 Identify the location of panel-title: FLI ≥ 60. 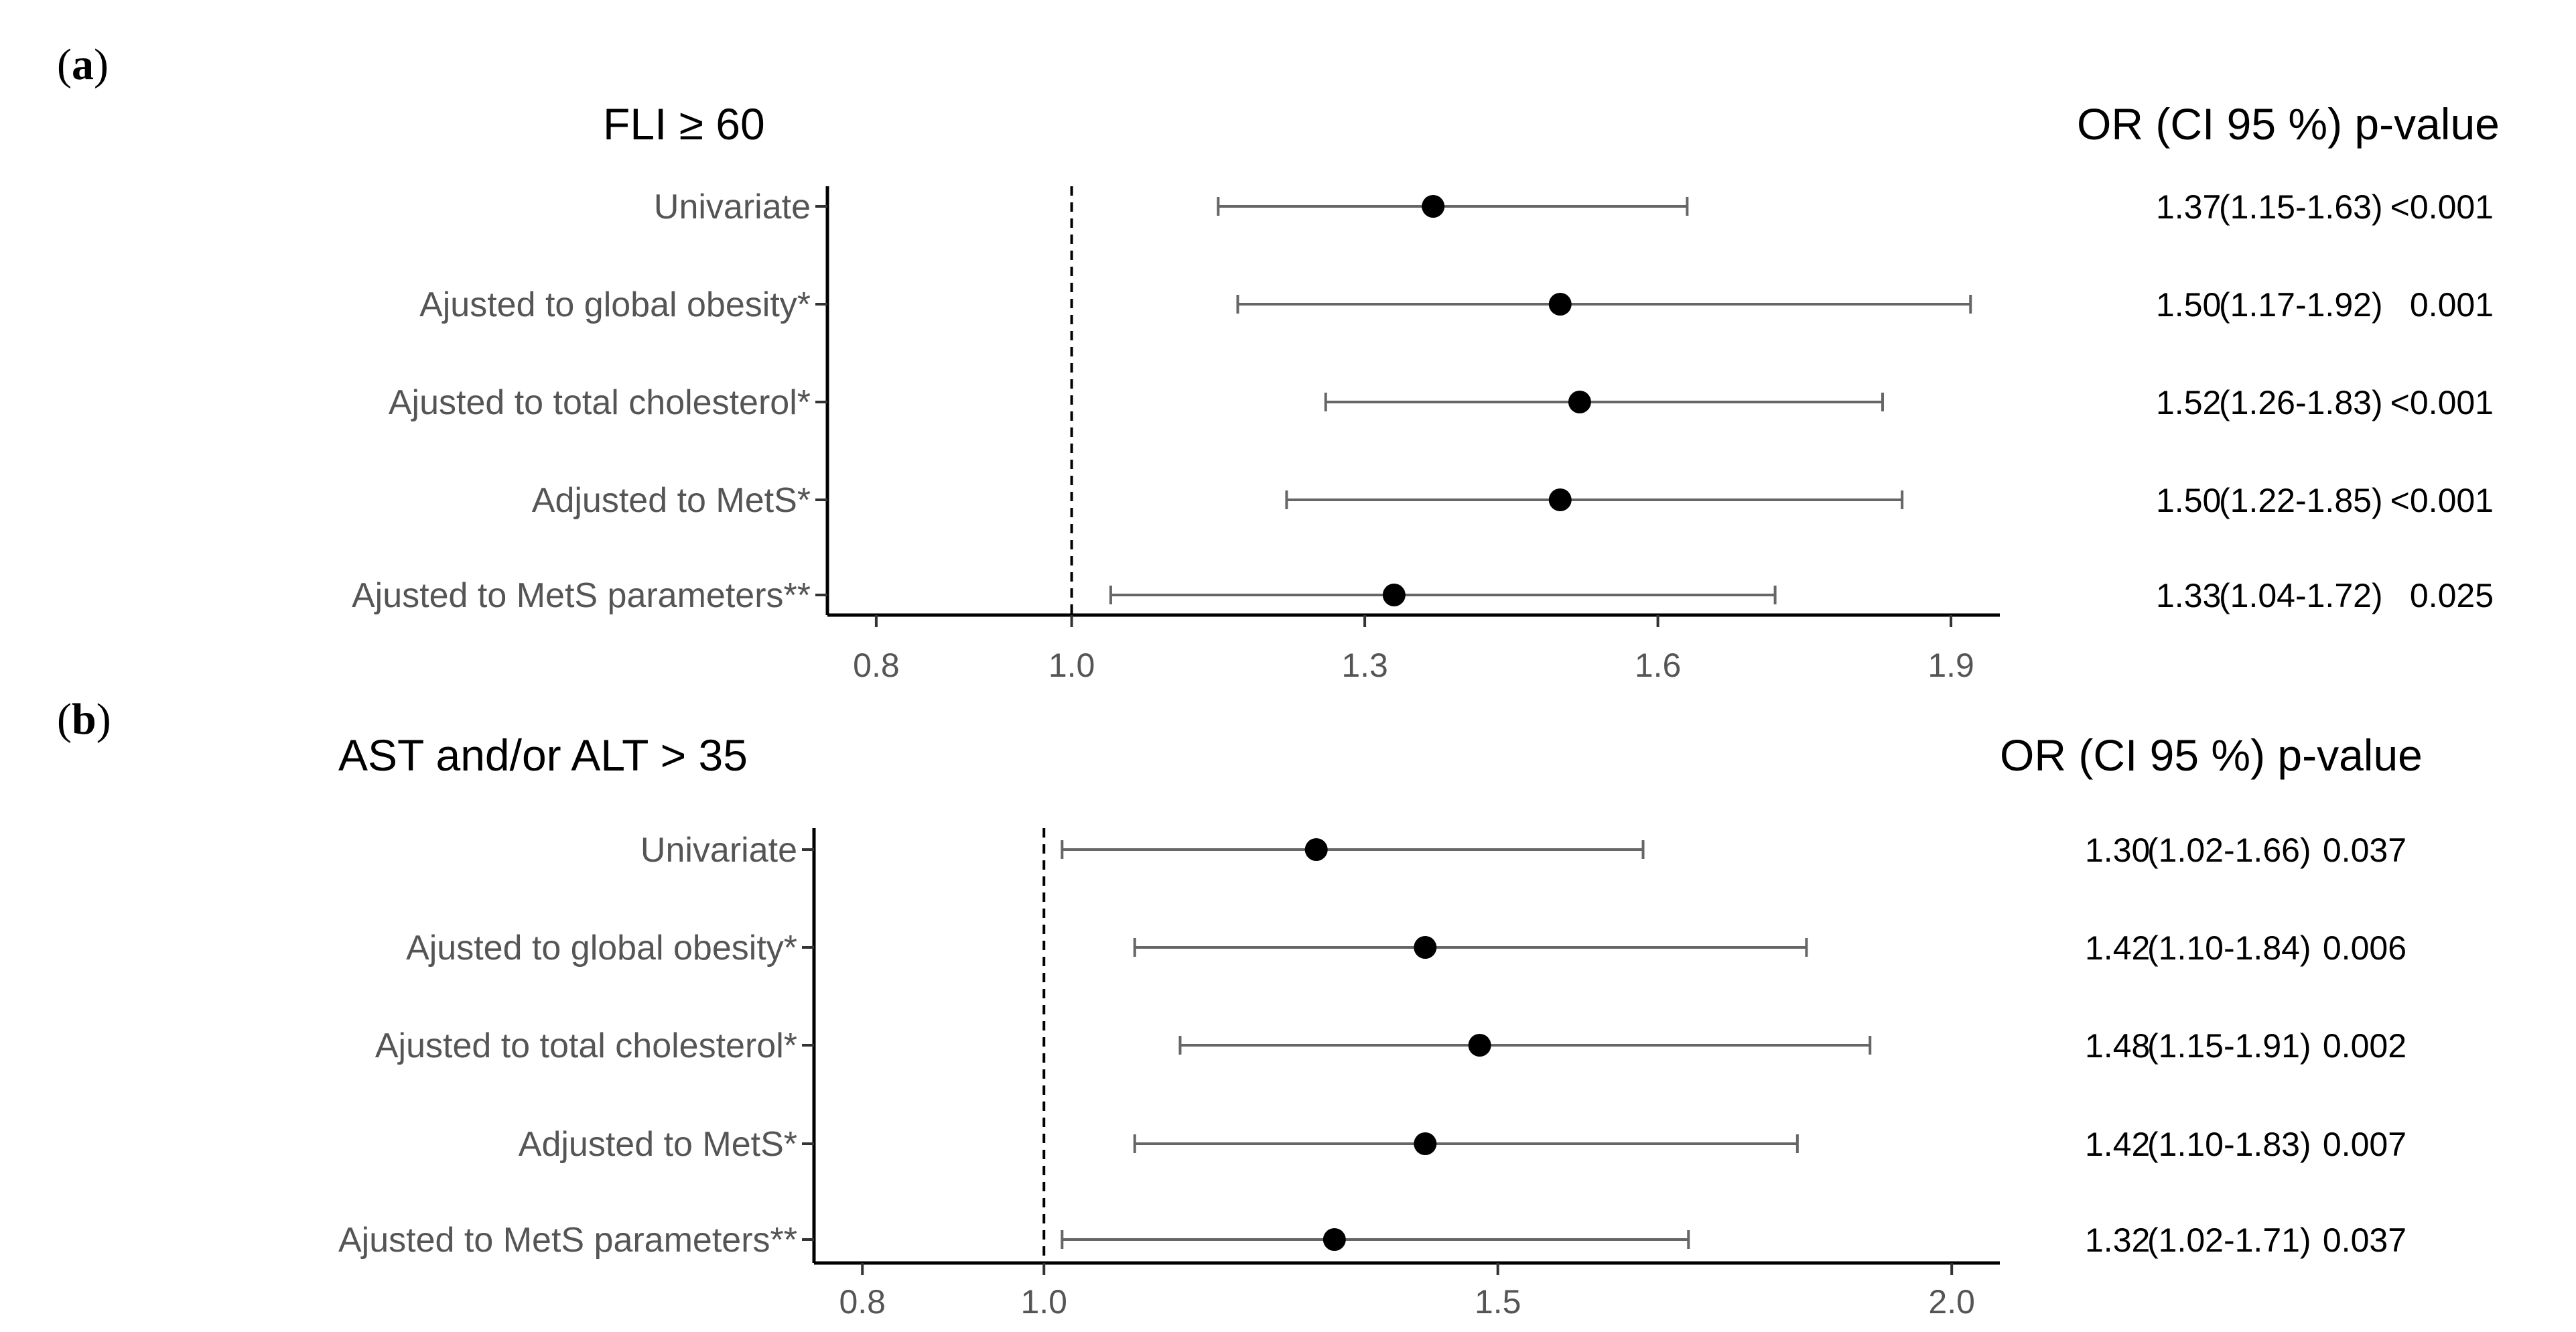
(684, 124).